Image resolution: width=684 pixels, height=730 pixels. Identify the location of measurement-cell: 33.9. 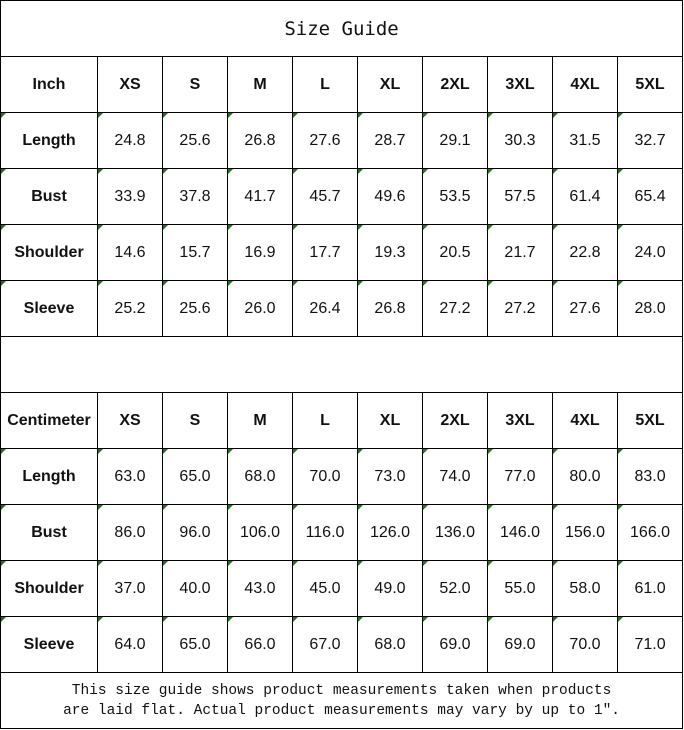
(130, 196).